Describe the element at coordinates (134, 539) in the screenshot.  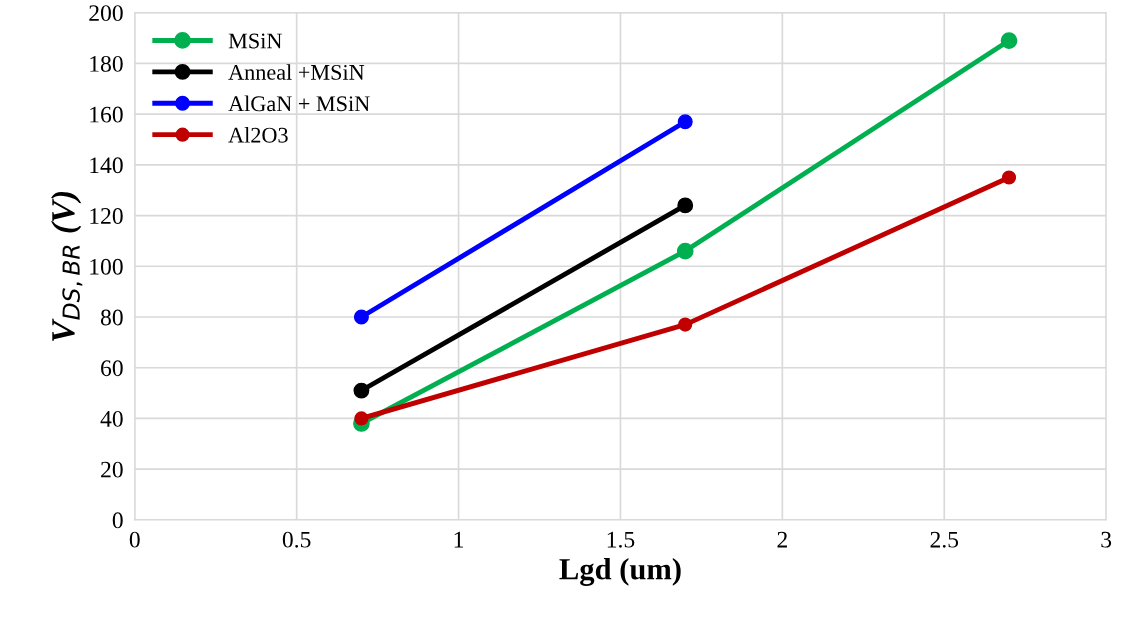
I see `x-tick-label: 0` at that location.